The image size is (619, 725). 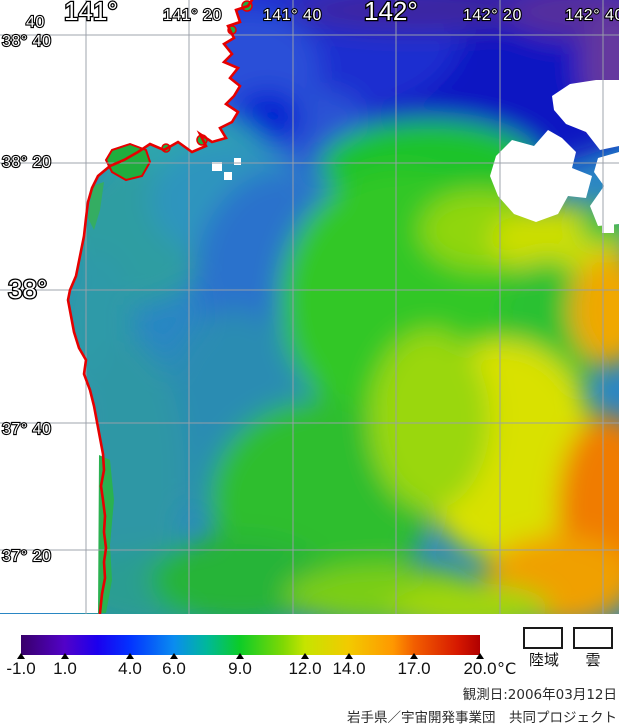 What do you see at coordinates (240, 668) in the screenshot?
I see `colorbar-tick-label: 9.0` at bounding box center [240, 668].